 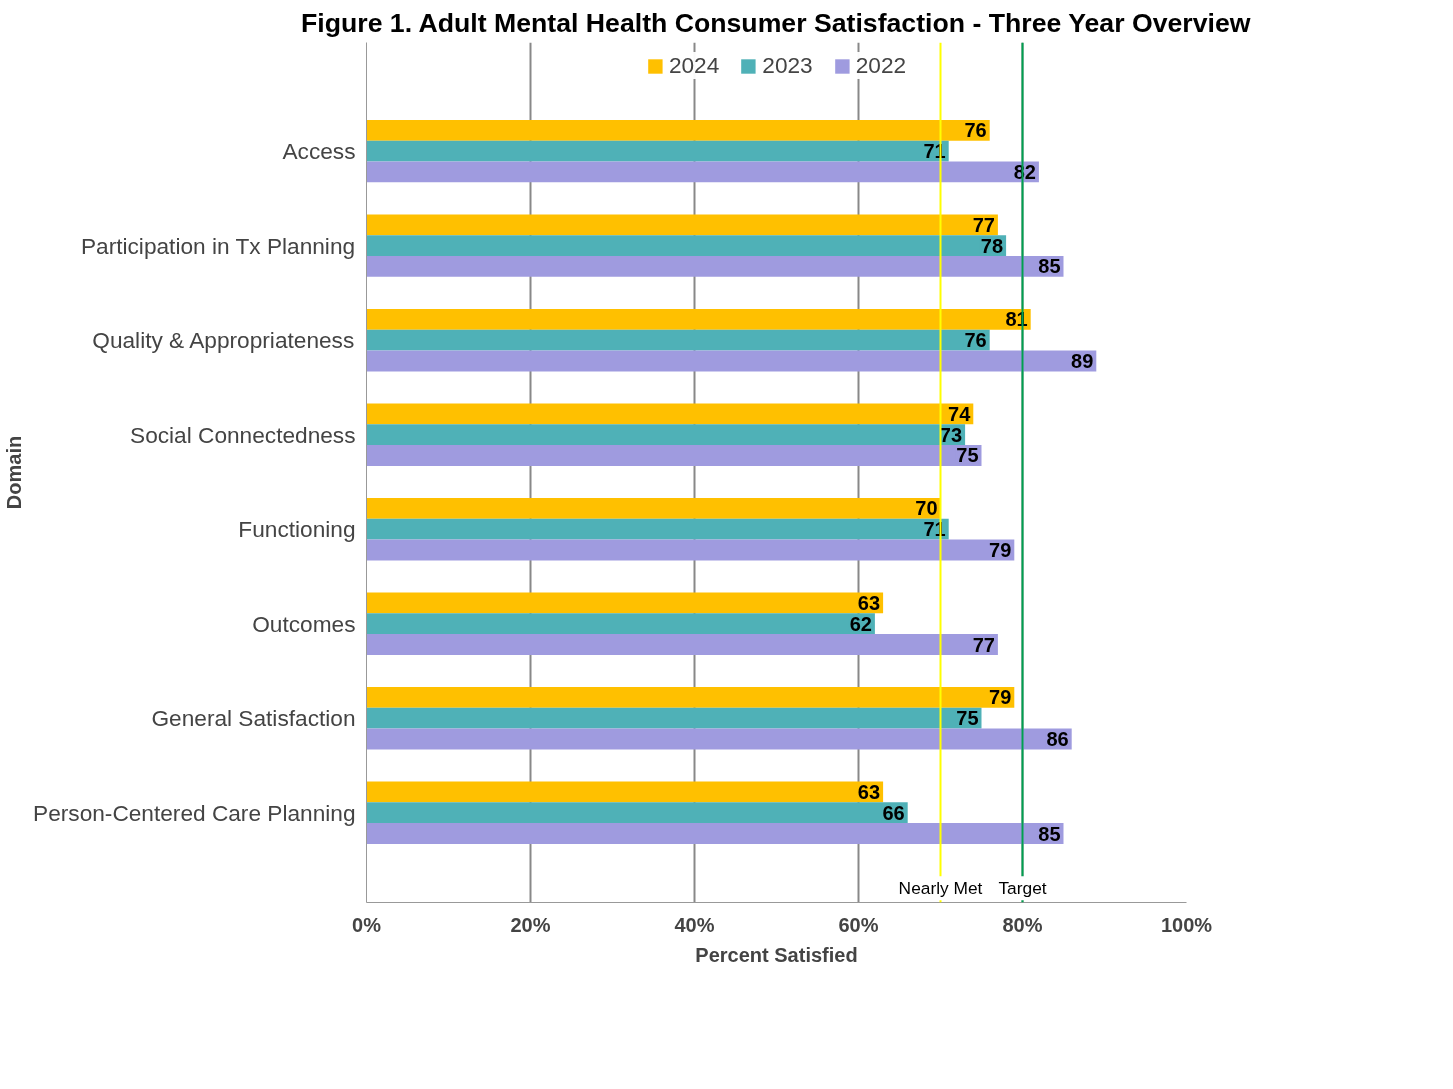 I want to click on ref-line-label: Target, so click(x=1022, y=888).